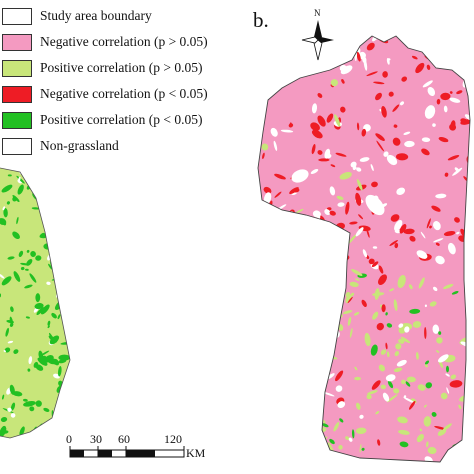 Image resolution: width=474 pixels, height=474 pixels. I want to click on legend-item-study-area-boundary: Study area boundary, so click(76, 16).